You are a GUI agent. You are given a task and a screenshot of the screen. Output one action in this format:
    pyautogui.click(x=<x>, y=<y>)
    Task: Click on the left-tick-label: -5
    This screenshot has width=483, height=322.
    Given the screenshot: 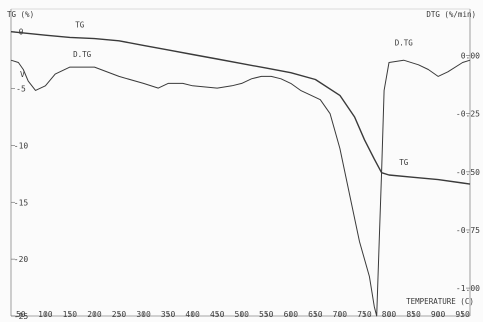 What is the action you would take?
    pyautogui.click(x=21, y=89)
    